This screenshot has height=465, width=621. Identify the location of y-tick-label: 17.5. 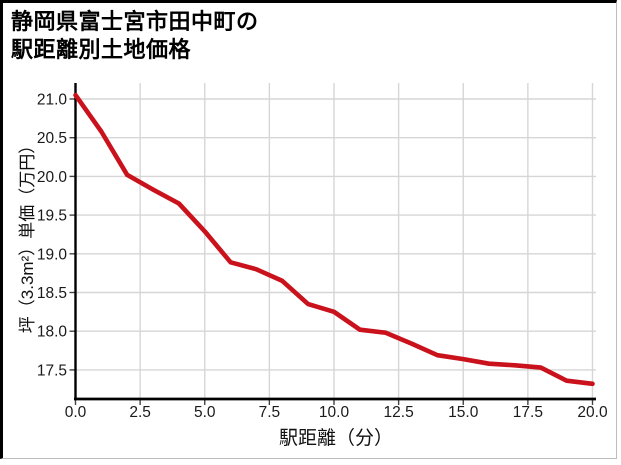
(52, 370).